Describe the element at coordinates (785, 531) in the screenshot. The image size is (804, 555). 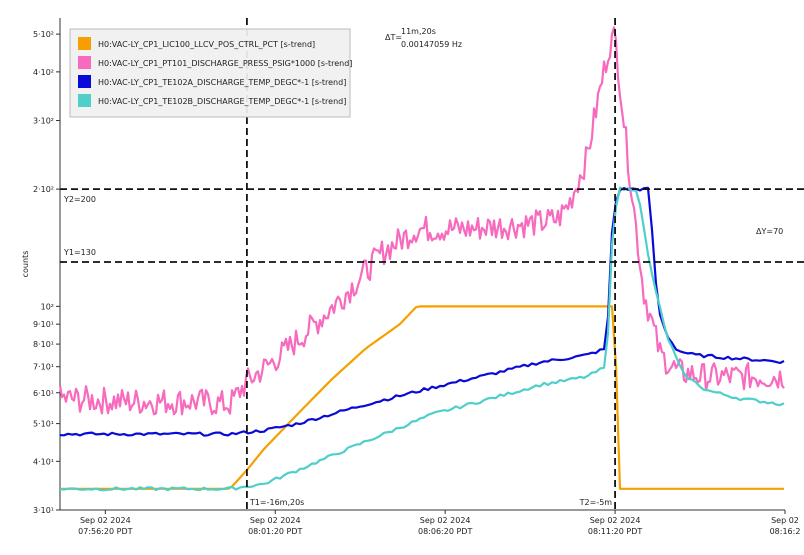
I see `x-tick-time: 08:16:2` at that location.